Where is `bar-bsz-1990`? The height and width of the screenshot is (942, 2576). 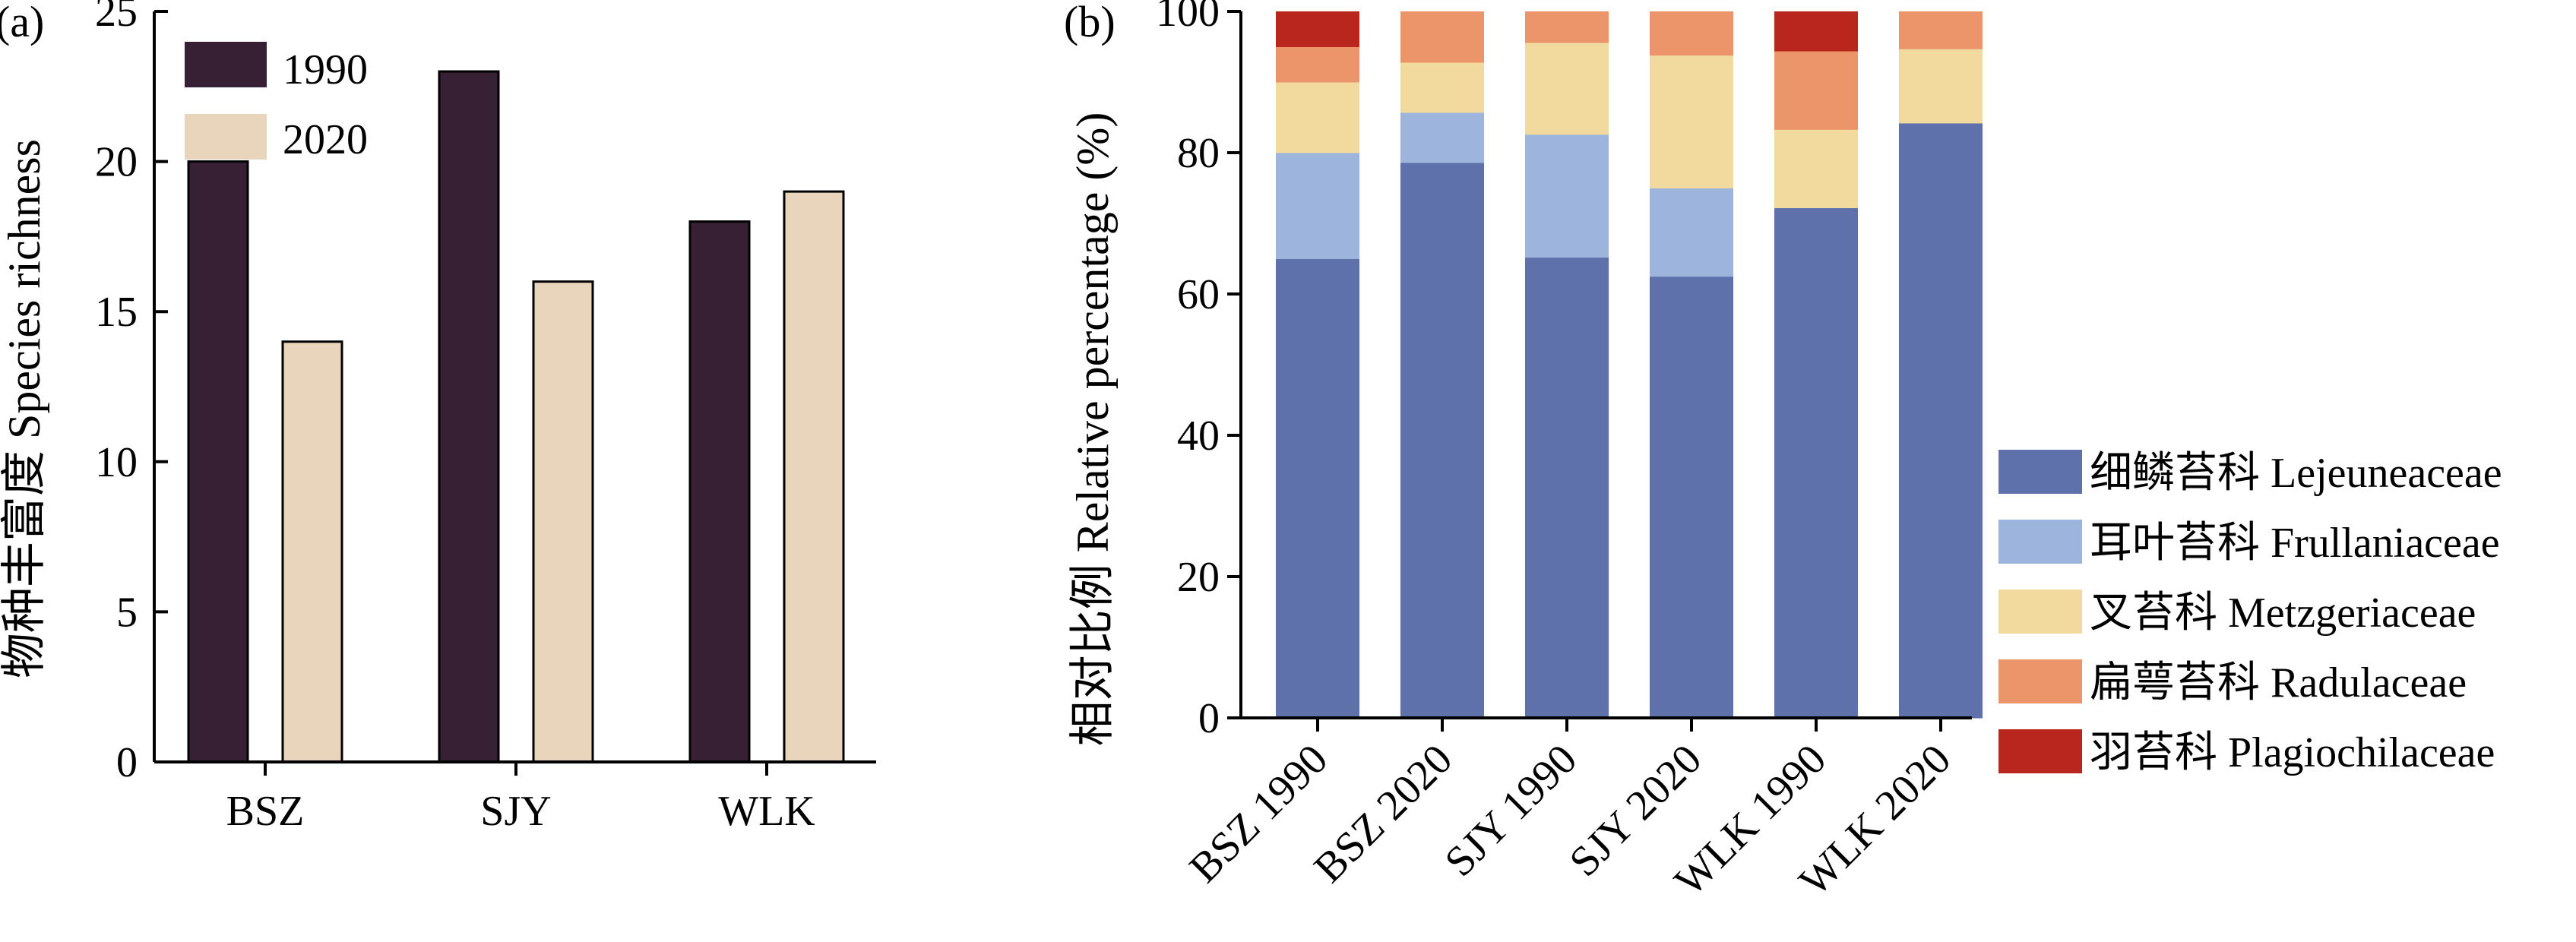 bar-bsz-1990 is located at coordinates (218, 461).